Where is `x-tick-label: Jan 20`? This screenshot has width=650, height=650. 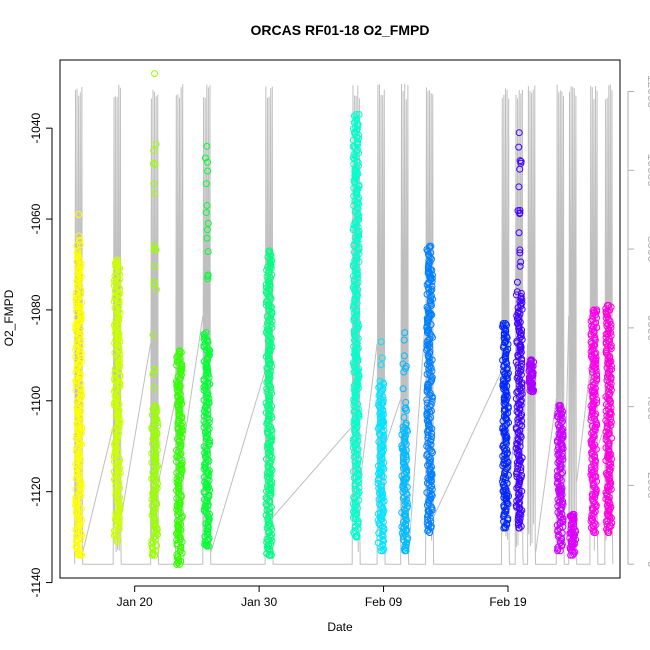
x-tick-label: Jan 20 is located at coordinates (135, 602).